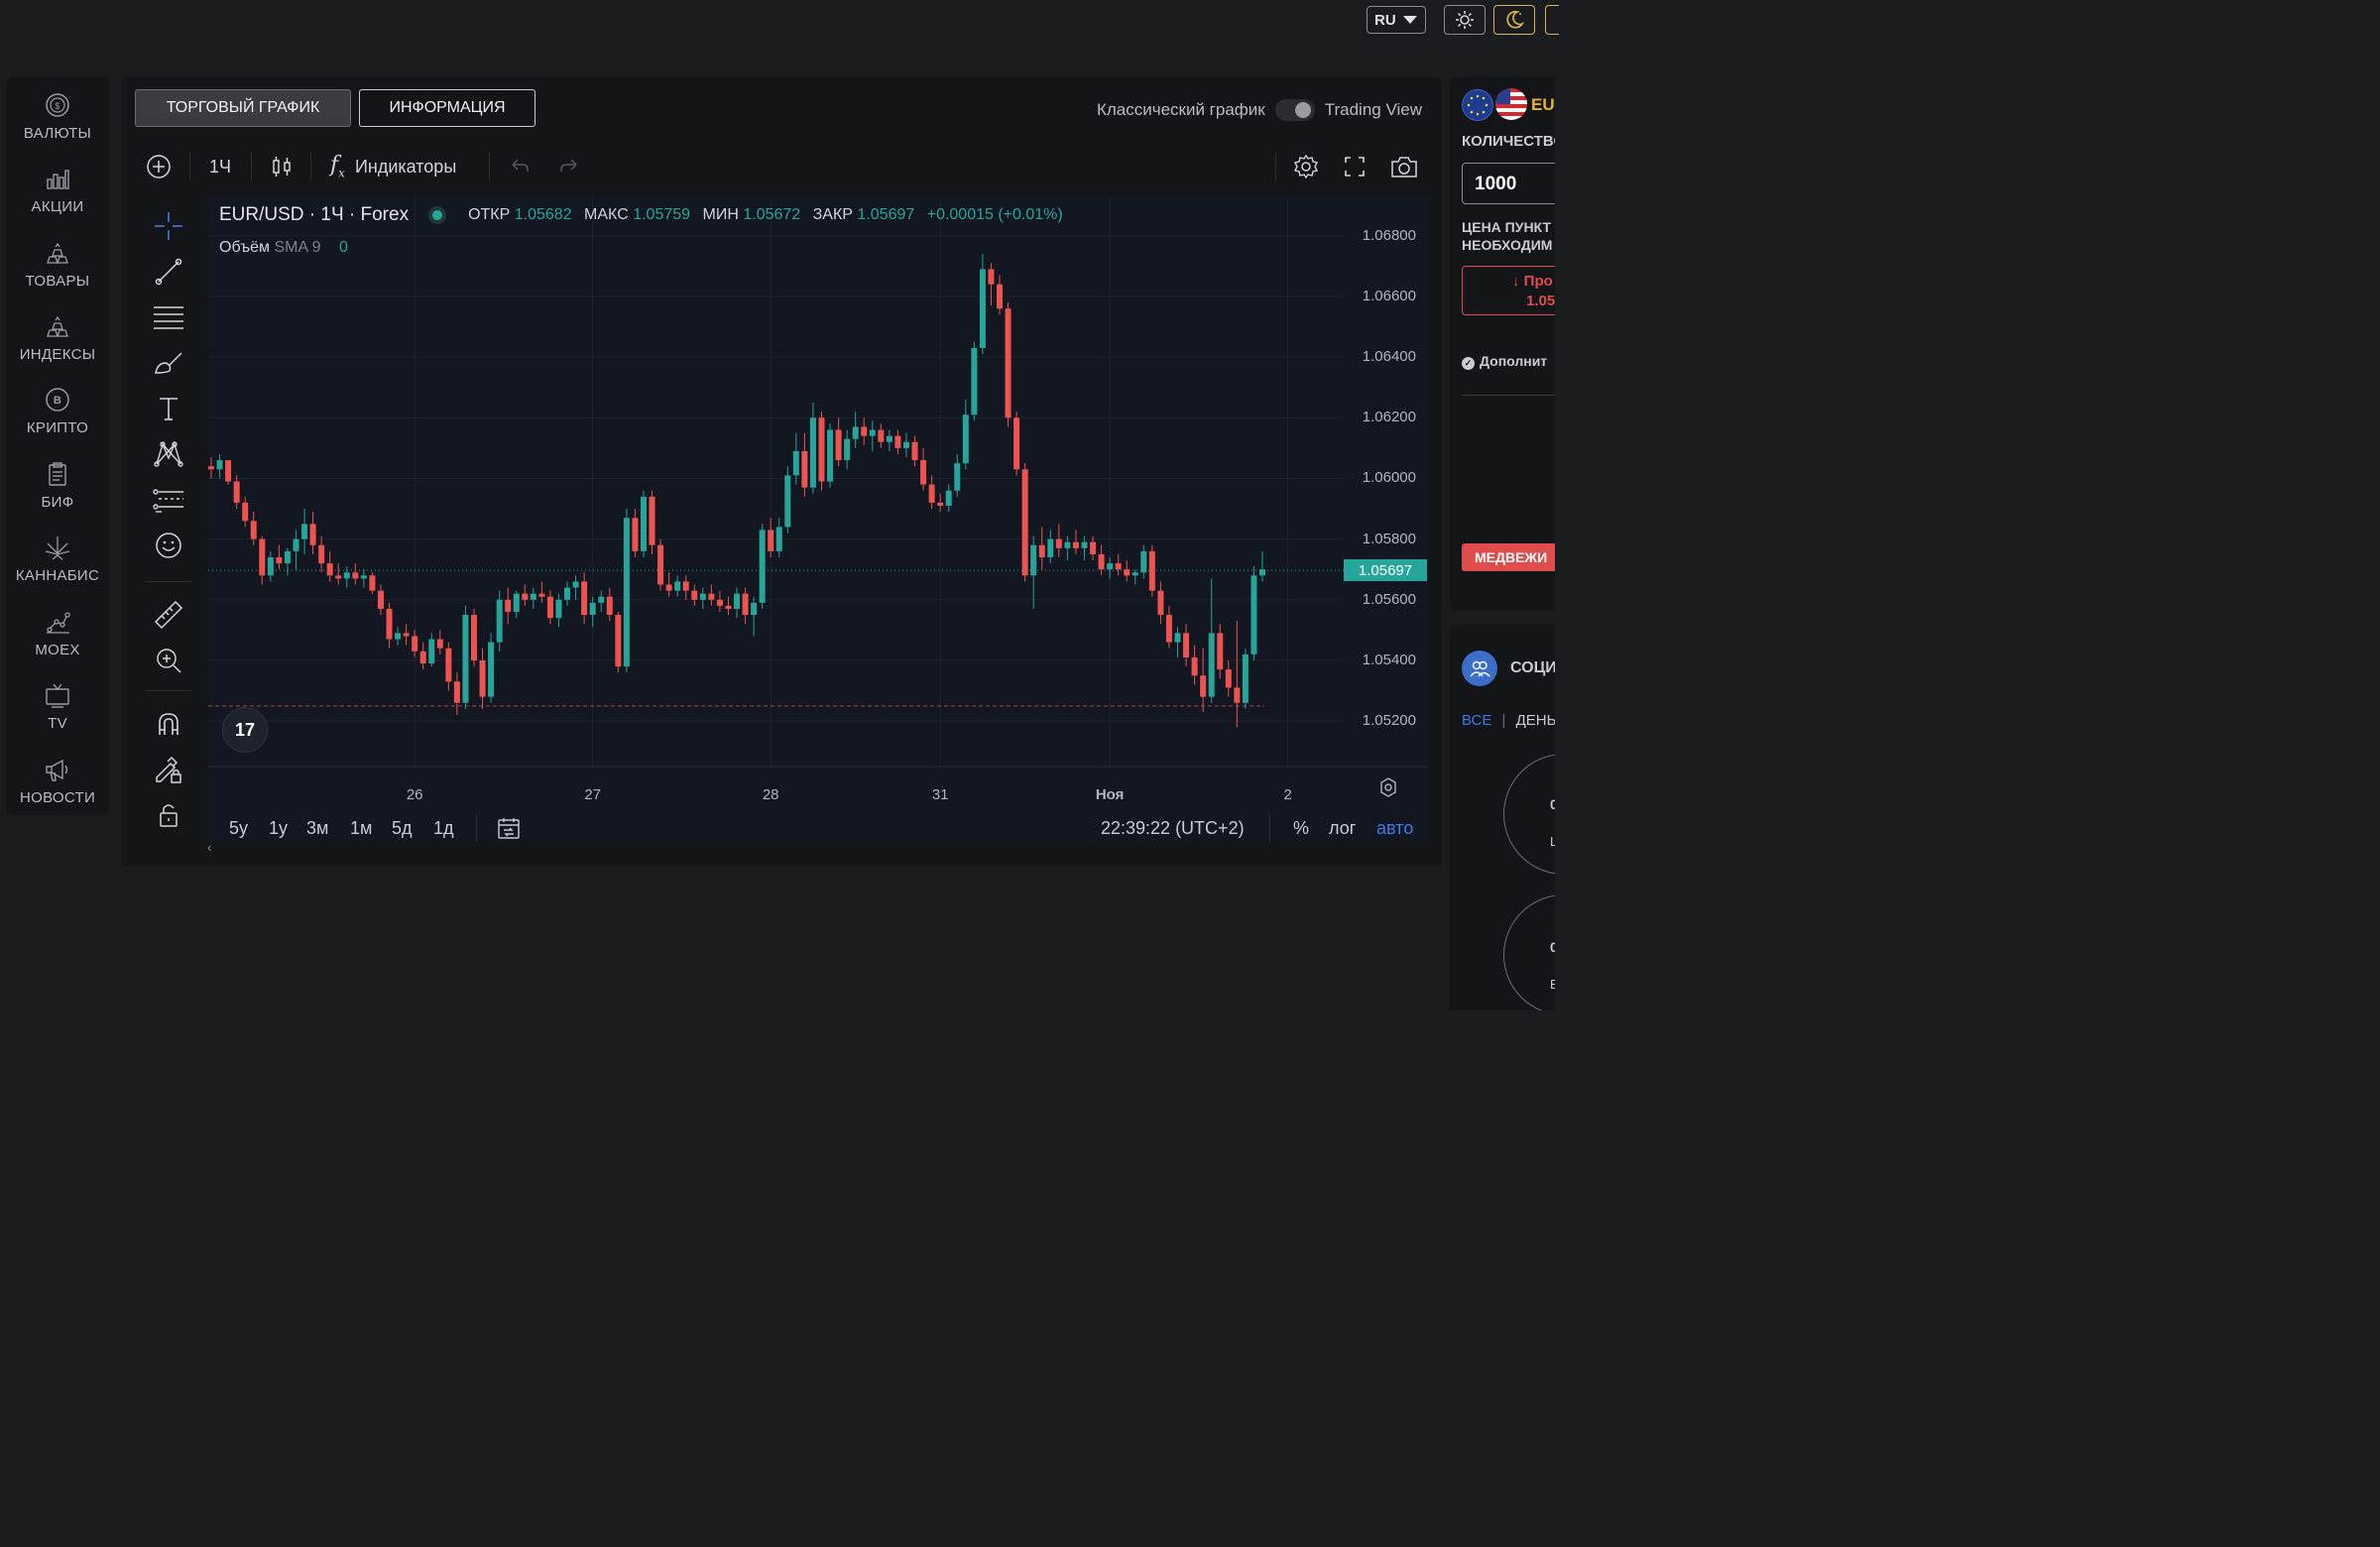 Image resolution: width=2380 pixels, height=1547 pixels. I want to click on nav-label: НОВОСТИ, so click(57, 797).